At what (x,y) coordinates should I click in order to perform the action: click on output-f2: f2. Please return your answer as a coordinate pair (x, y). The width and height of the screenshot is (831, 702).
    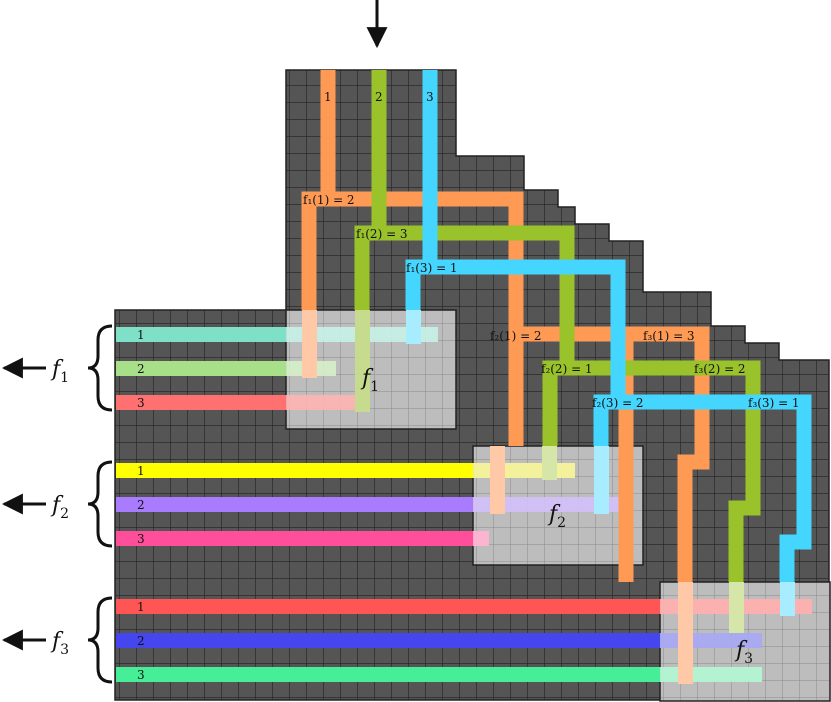
    Looking at the image, I should click on (57, 504).